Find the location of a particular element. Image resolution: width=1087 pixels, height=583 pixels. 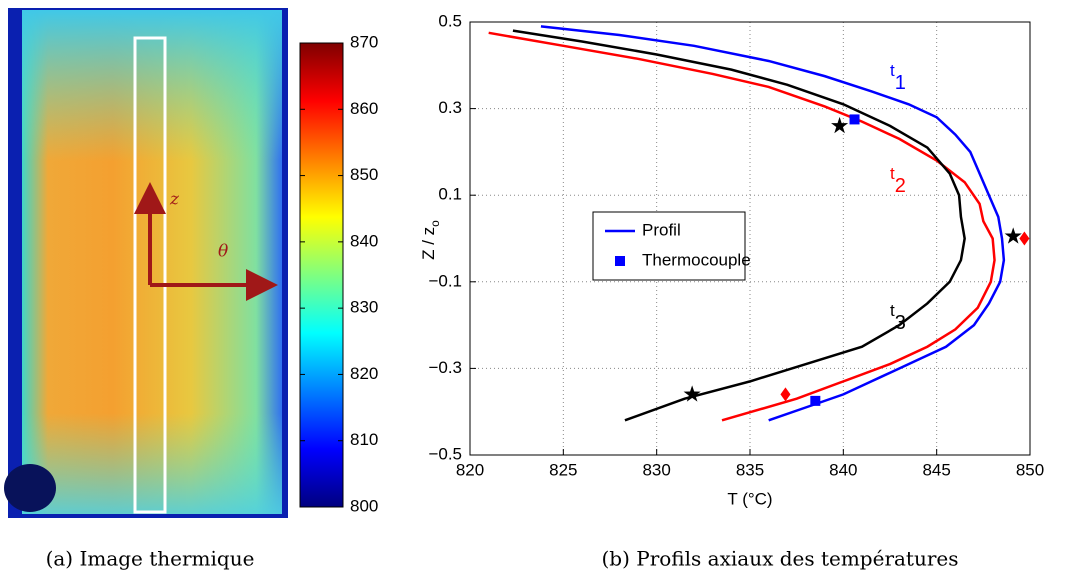

colorbar-tick-label: 800 is located at coordinates (364, 505).